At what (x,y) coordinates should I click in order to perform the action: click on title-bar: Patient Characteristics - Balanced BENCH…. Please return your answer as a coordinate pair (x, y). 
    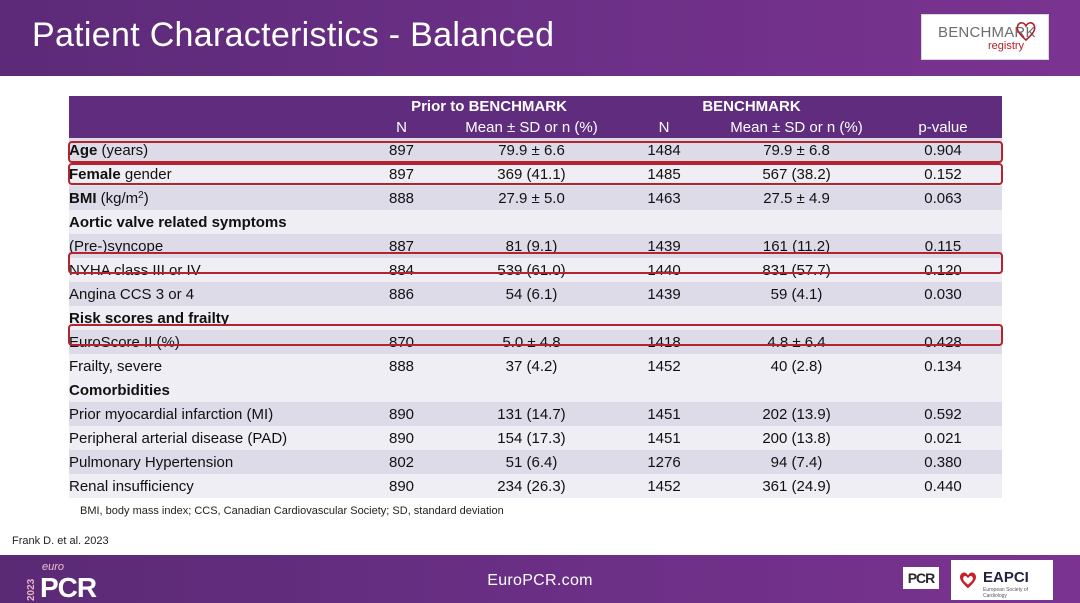
    Looking at the image, I should click on (540, 38).